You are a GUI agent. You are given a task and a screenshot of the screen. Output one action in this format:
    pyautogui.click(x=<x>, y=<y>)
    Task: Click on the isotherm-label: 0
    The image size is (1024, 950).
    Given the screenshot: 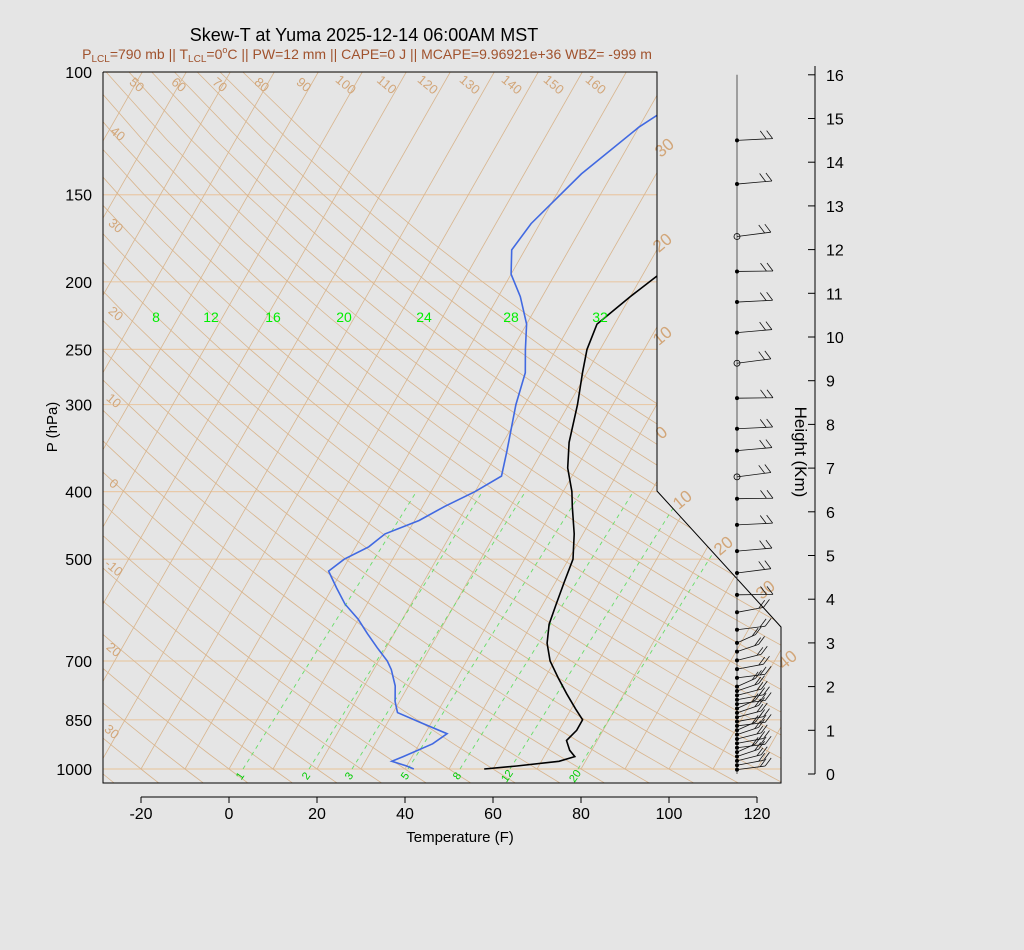 What is the action you would take?
    pyautogui.click(x=113, y=483)
    